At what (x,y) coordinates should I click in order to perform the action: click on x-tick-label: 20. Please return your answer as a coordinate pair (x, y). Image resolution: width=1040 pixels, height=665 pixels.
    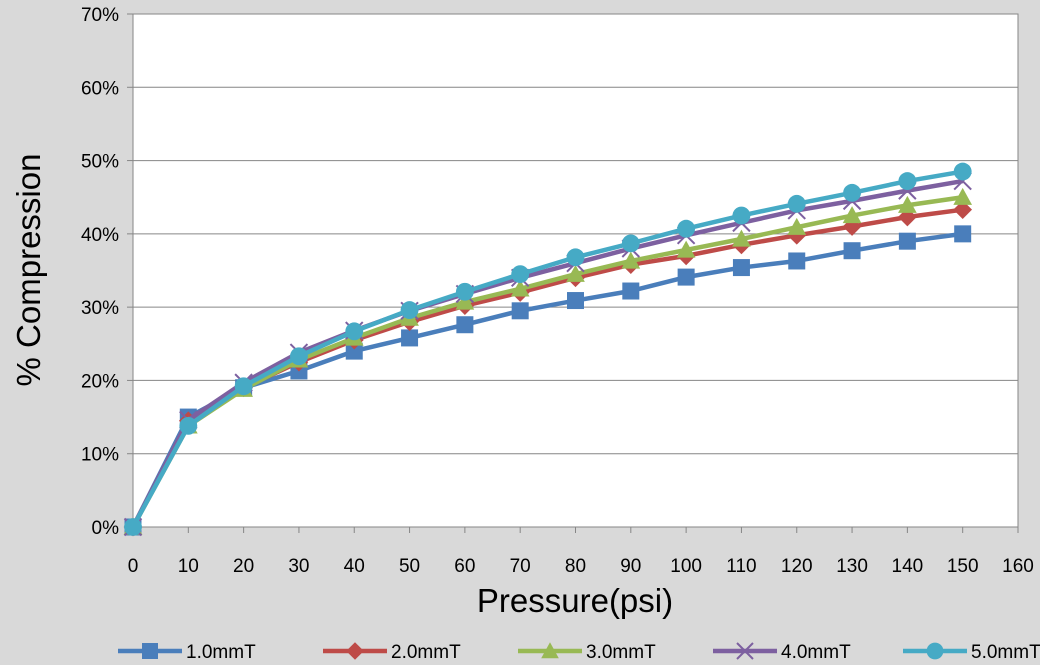
    Looking at the image, I should click on (243, 566).